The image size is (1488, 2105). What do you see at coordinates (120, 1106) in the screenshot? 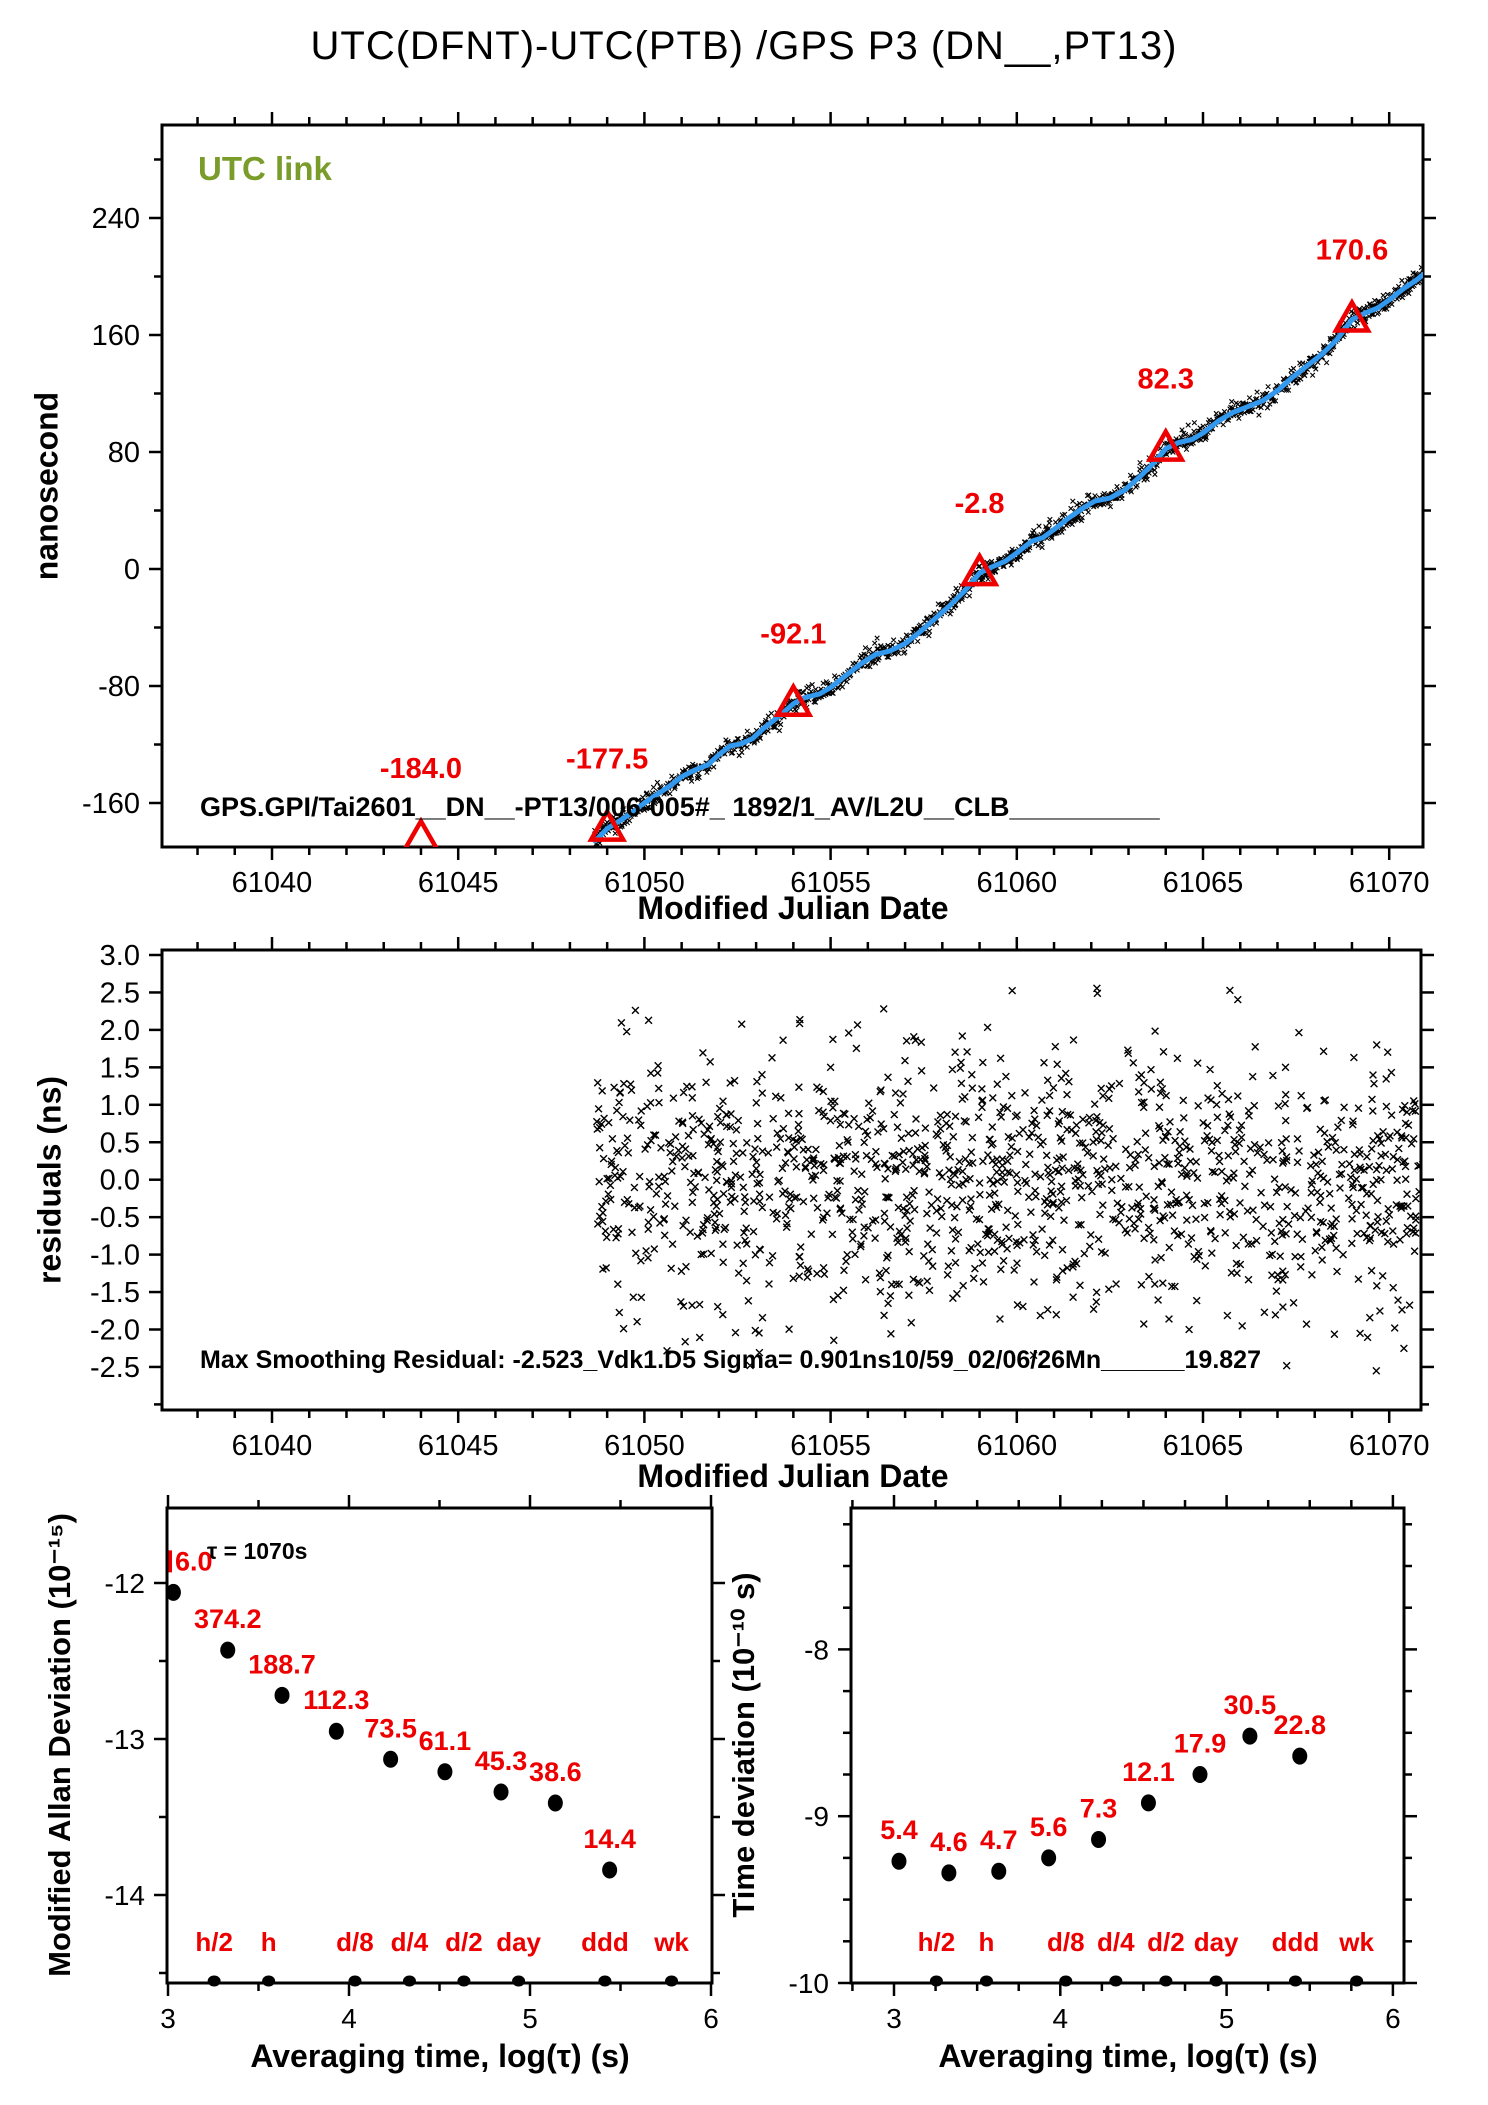
I see `svg-text: 1.0` at bounding box center [120, 1106].